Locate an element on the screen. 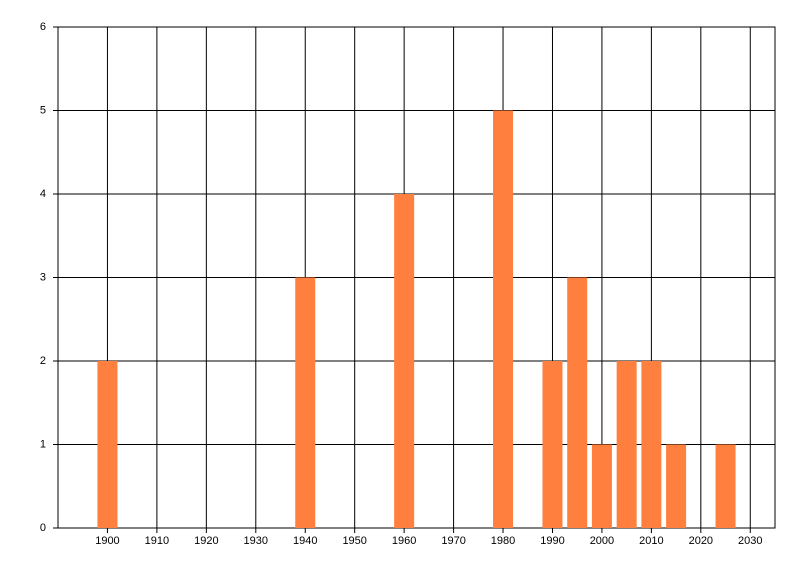 The width and height of the screenshot is (800, 576). x-tick-label: 1930 is located at coordinates (256, 541).